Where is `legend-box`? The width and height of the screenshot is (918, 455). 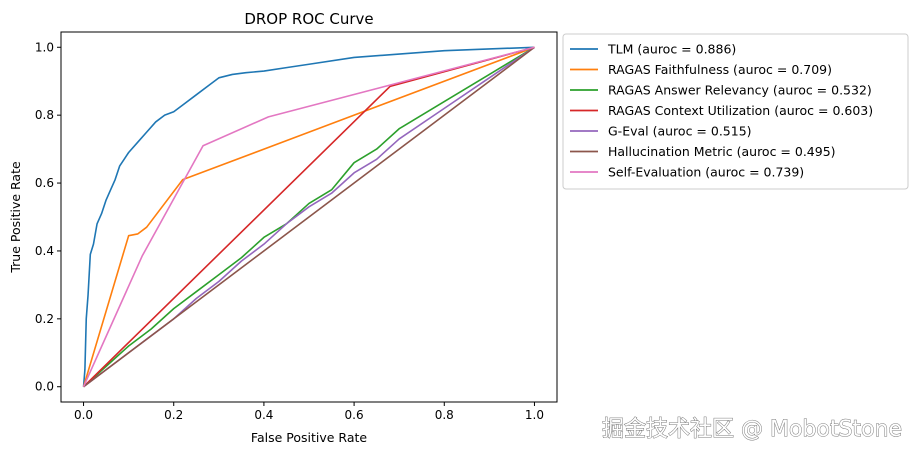 legend-box is located at coordinates (735, 111).